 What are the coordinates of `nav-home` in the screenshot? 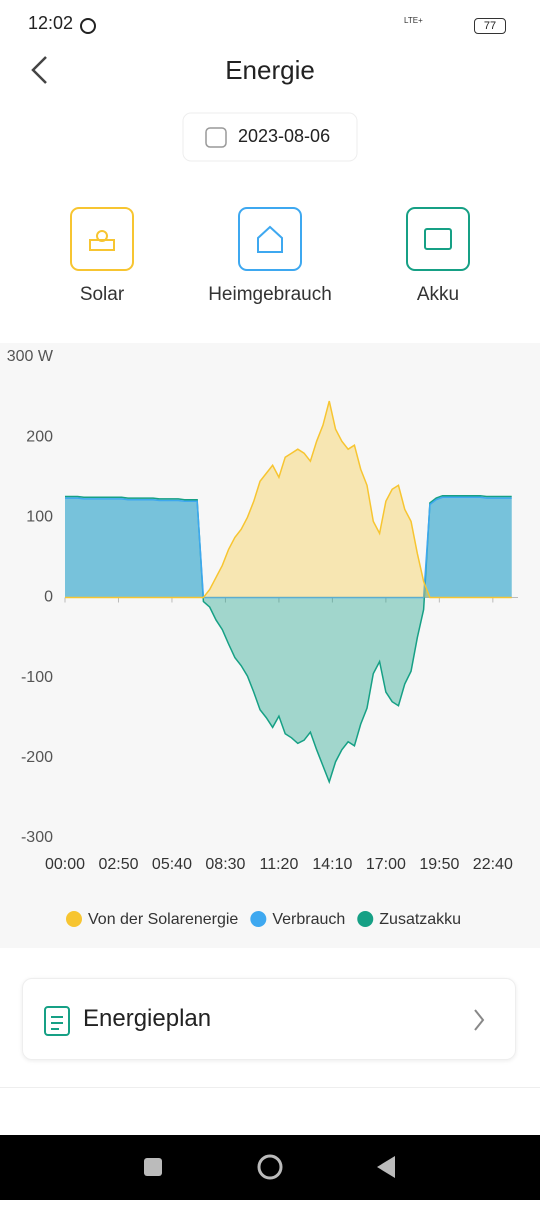 It's located at (270, 1167).